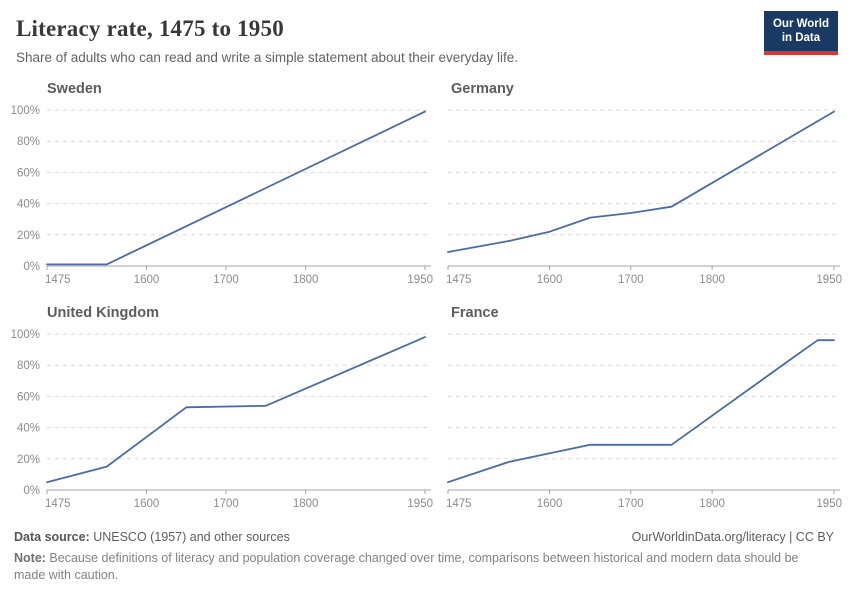  Describe the element at coordinates (52, 537) in the screenshot. I see `data-source-label: Data source:` at that location.